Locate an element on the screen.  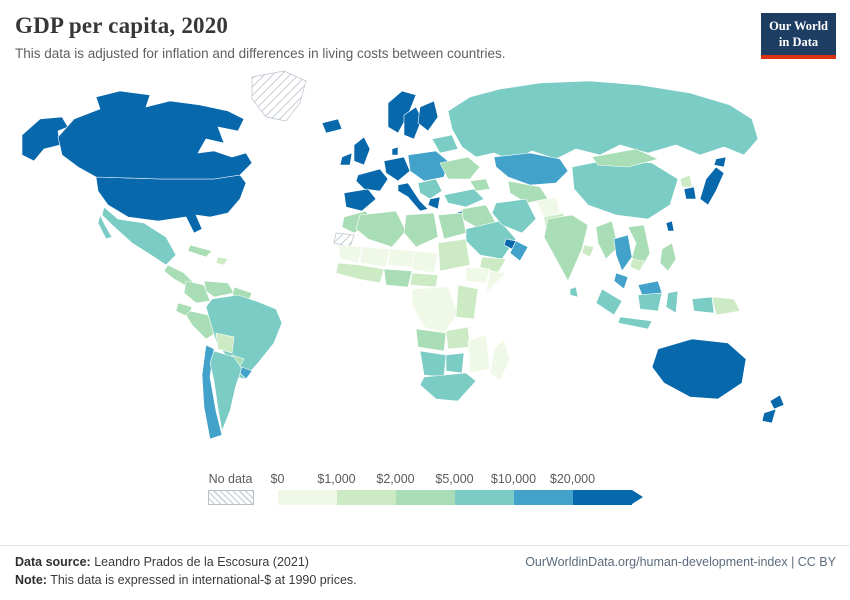
country-mexico is located at coordinates (137, 236).